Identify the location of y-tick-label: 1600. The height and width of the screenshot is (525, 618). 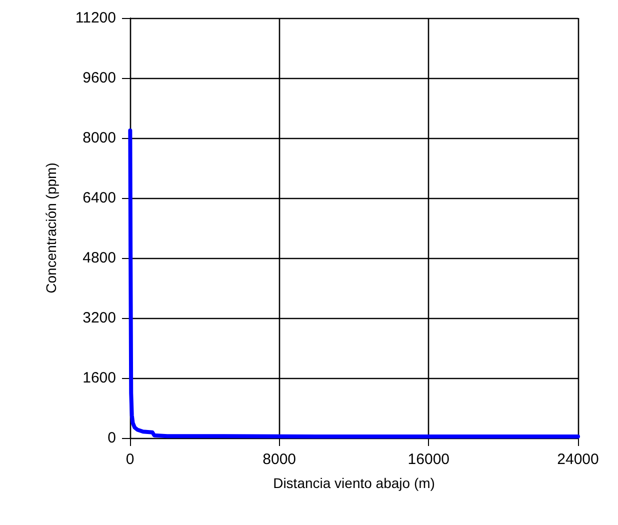
(99, 378).